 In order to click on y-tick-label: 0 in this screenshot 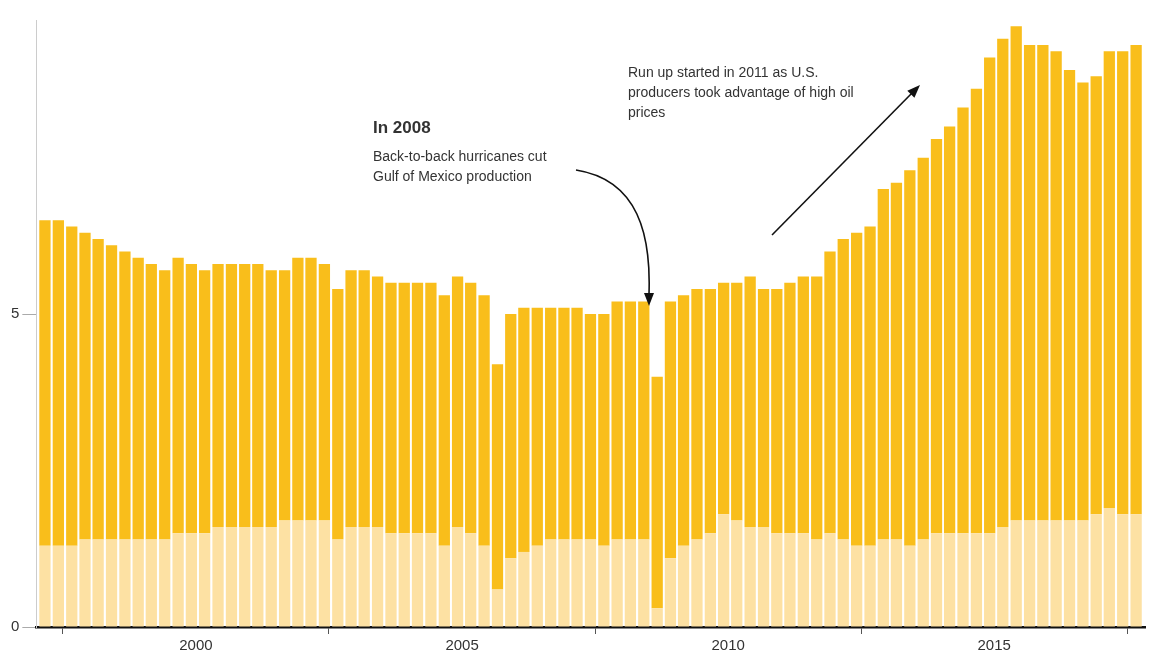, I will do `click(15, 626)`.